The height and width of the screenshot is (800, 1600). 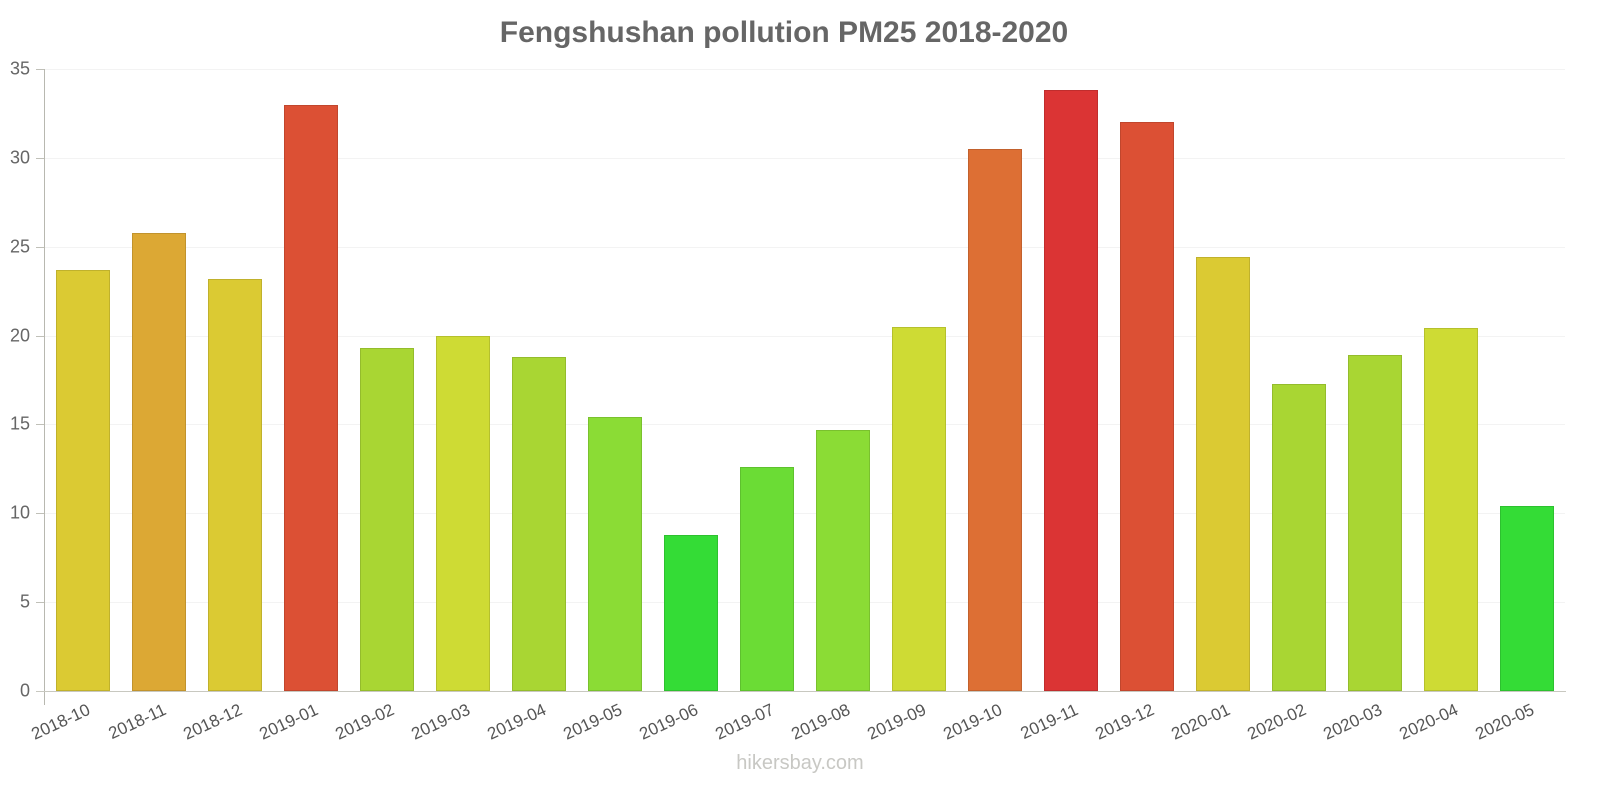 What do you see at coordinates (19, 157) in the screenshot?
I see `y-tick-label: 30` at bounding box center [19, 157].